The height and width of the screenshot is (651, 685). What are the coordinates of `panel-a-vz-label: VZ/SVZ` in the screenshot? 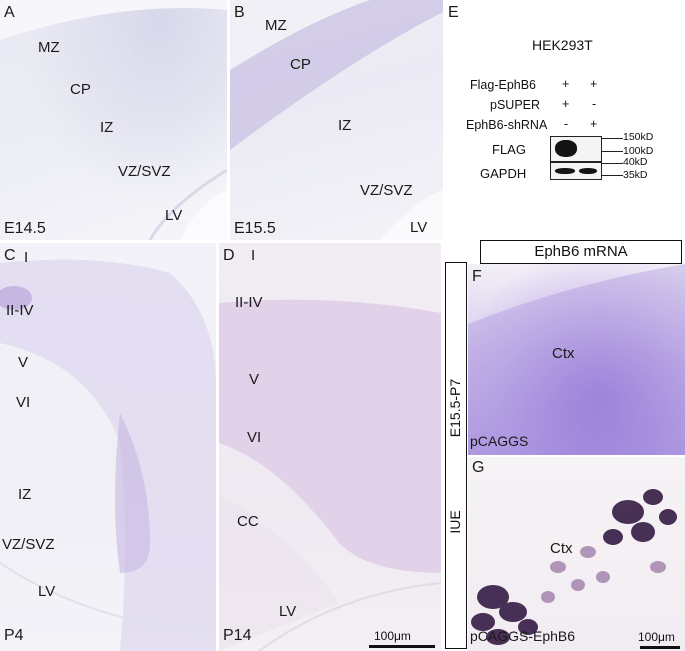 It's located at (144, 171).